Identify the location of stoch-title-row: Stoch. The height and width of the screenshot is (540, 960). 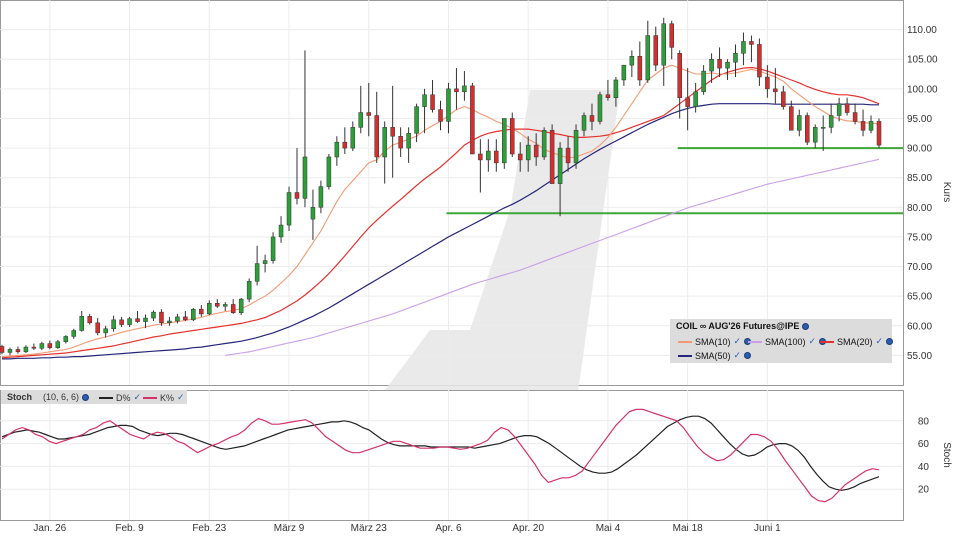
(19, 397).